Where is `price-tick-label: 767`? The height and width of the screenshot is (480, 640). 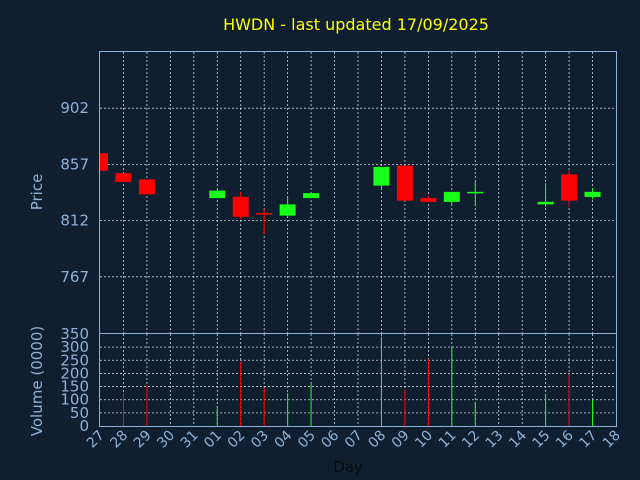 price-tick-label: 767 is located at coordinates (74, 277).